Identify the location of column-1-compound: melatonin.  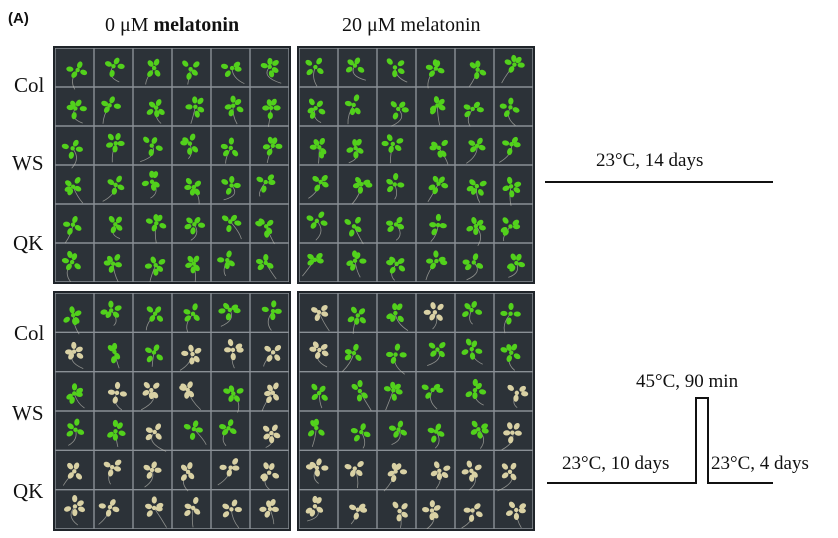
(440, 25).